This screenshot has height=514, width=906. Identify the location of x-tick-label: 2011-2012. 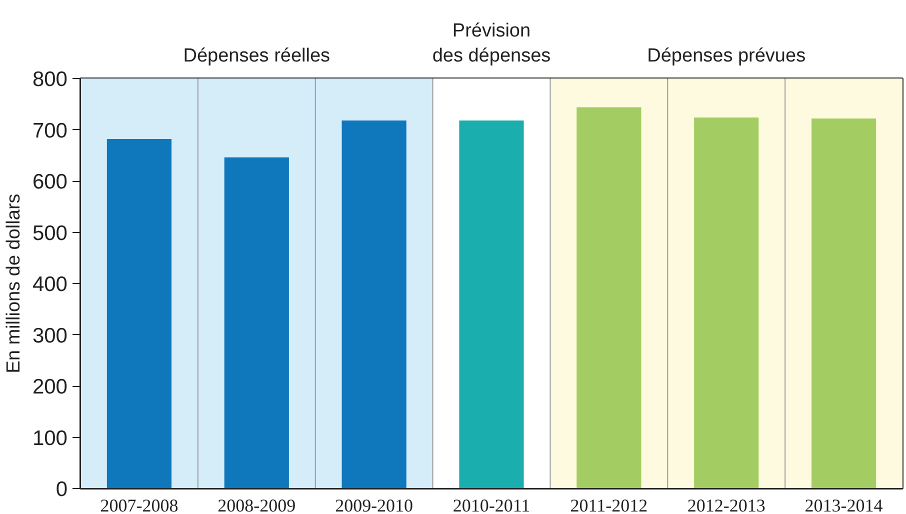
(609, 505).